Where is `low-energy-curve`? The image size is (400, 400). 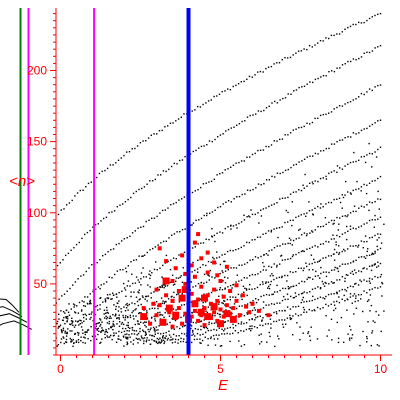 low-energy-curve is located at coordinates (10, 305).